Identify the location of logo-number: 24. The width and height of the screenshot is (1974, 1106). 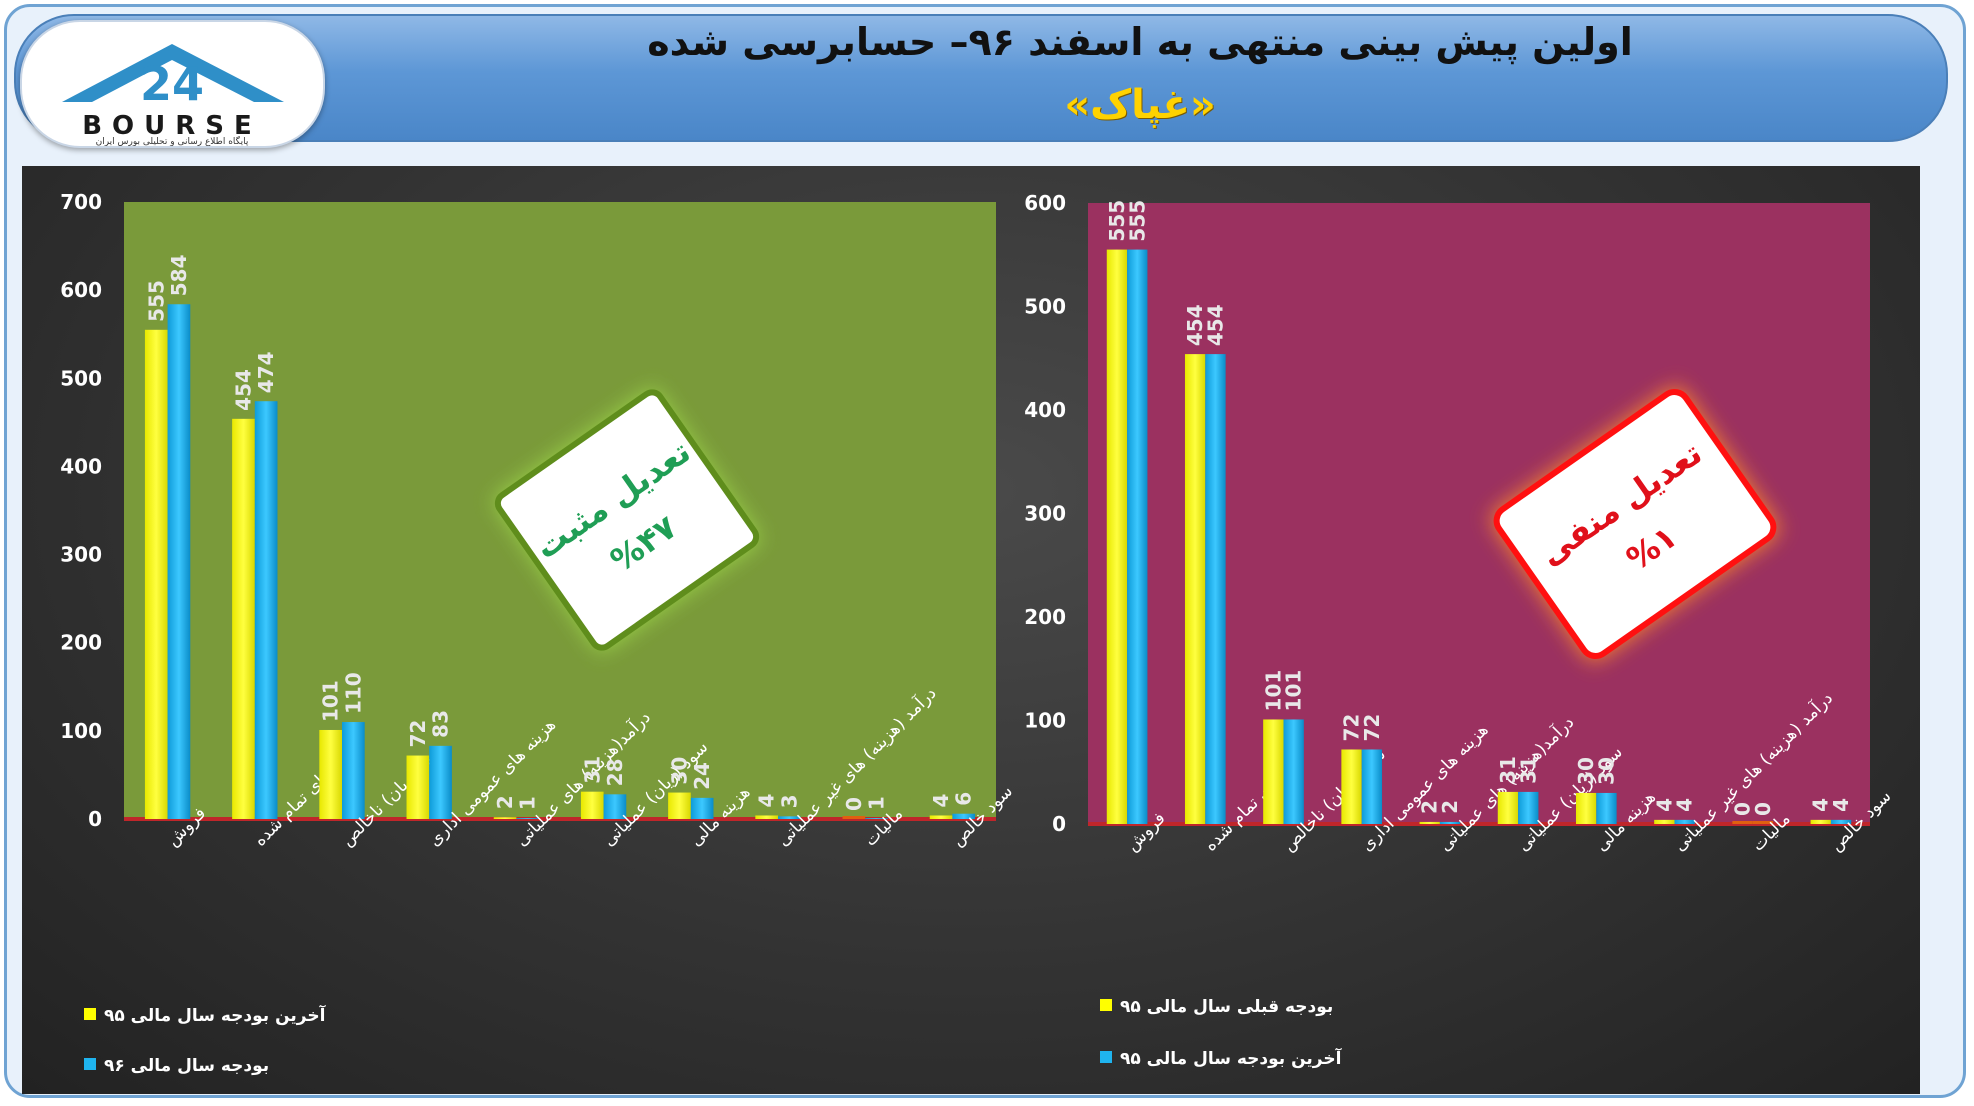
(172, 84).